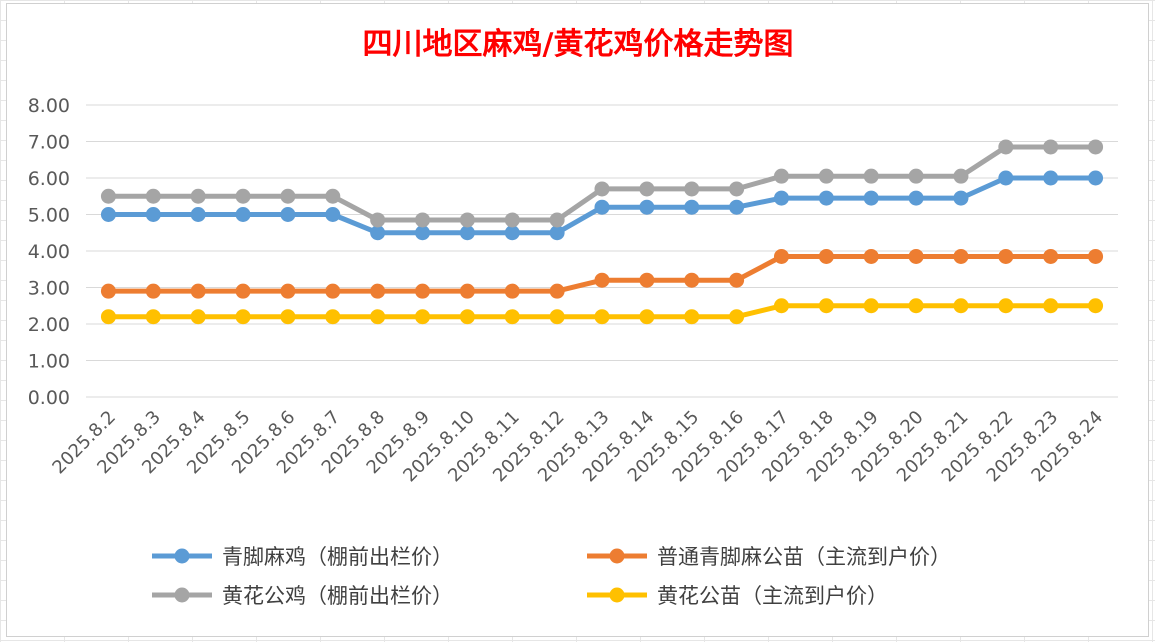 The image size is (1155, 642). Describe the element at coordinates (737, 596) in the screenshot. I see `legend-item: 黄花公苗（主流到户价）` at that location.